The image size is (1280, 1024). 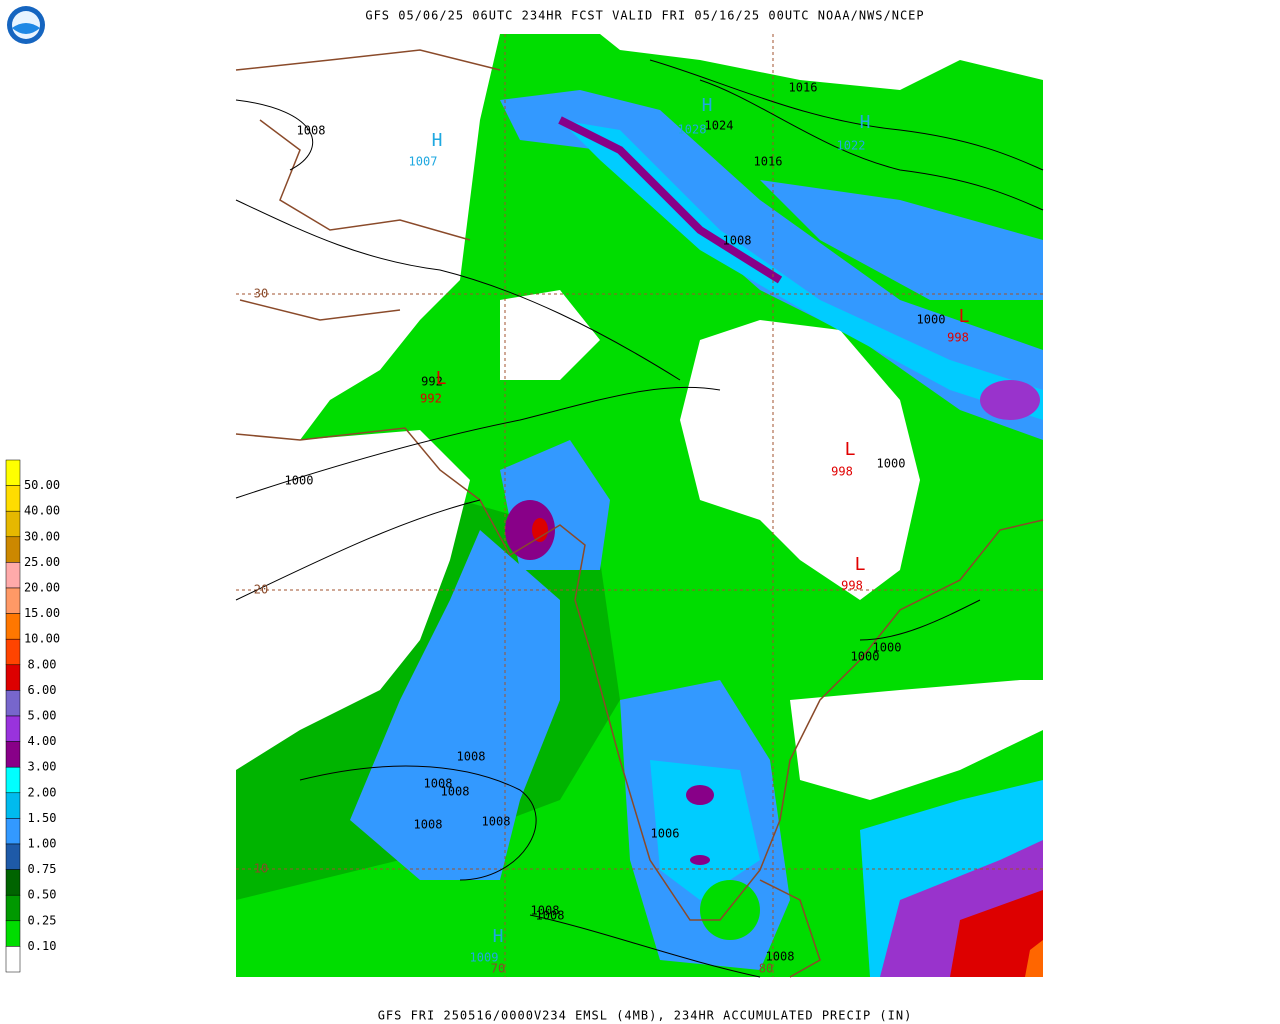 I want to click on legend-label: 50.00, so click(x=42, y=485).